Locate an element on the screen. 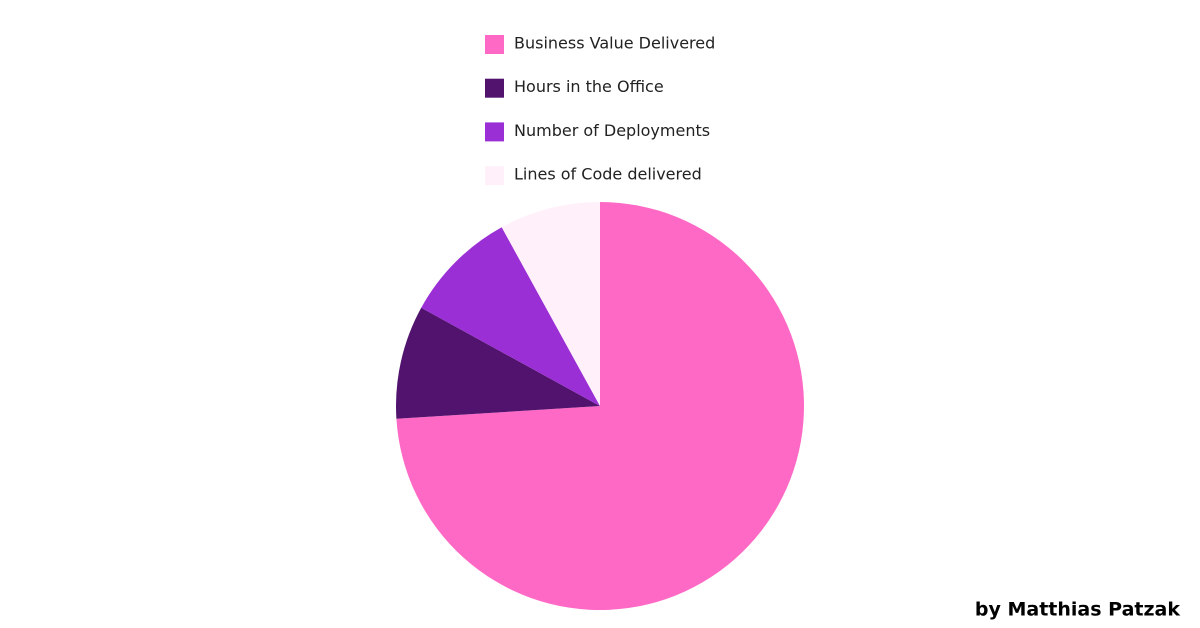  credit: by Matthias Patzak is located at coordinates (1077, 610).